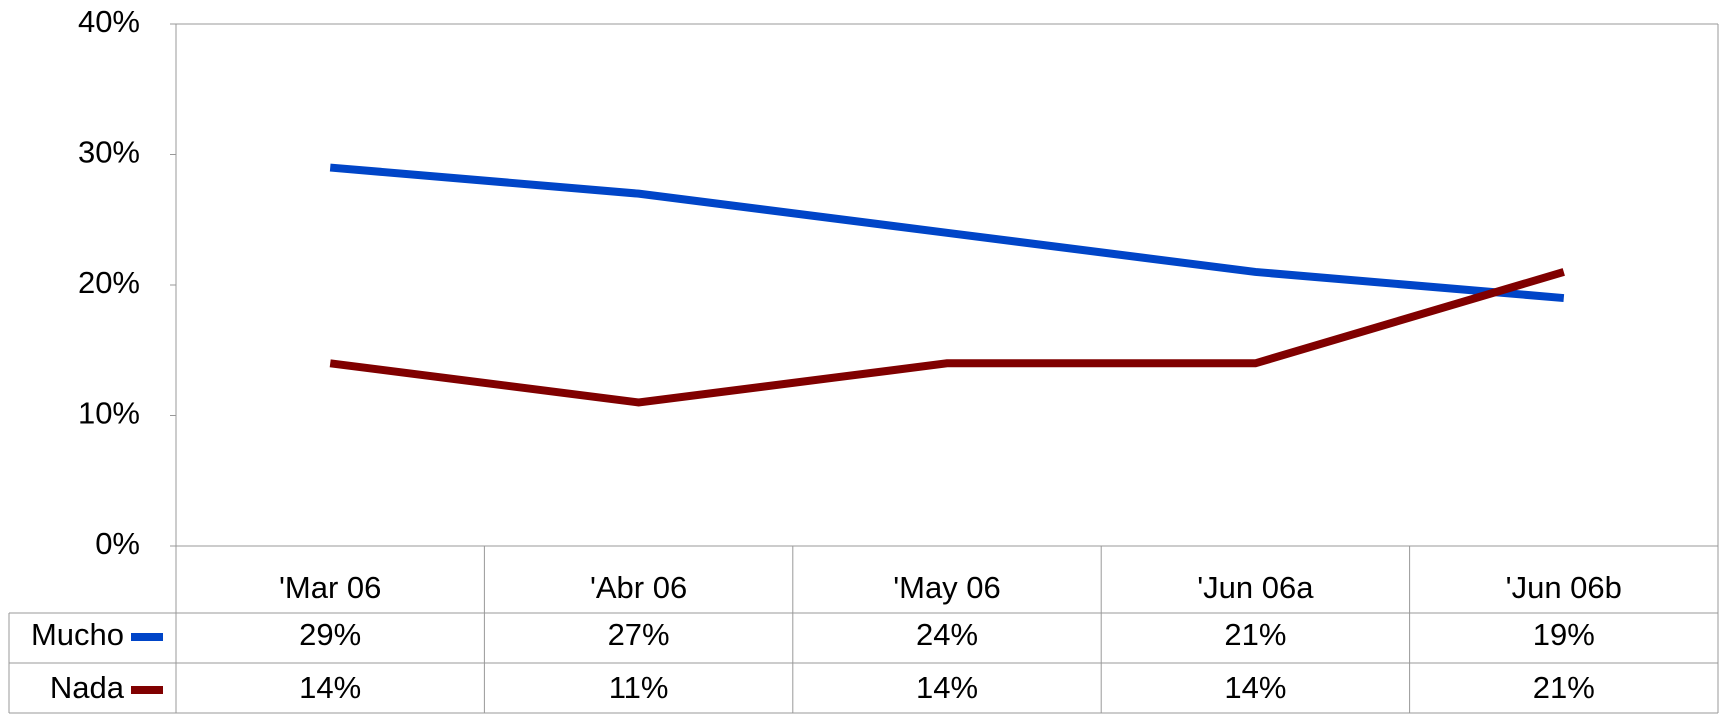 This screenshot has width=1723, height=714. I want to click on y-tick-label: 10%, so click(109, 413).